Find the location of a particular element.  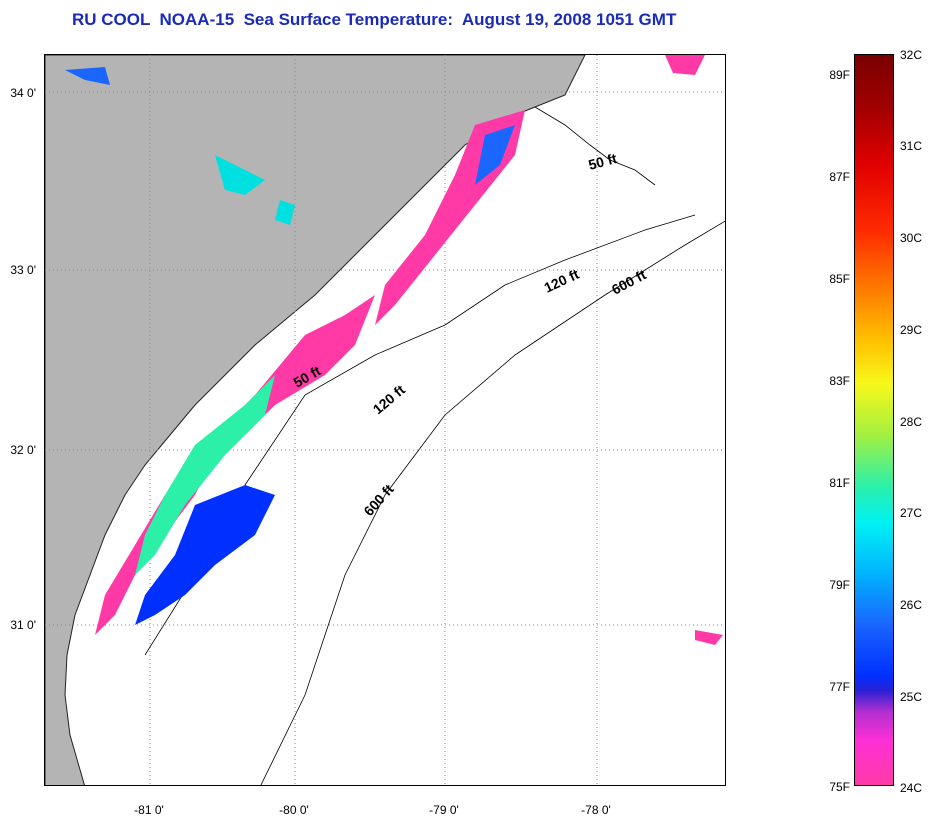

cbar-f-89: 89F is located at coordinates (839, 75).